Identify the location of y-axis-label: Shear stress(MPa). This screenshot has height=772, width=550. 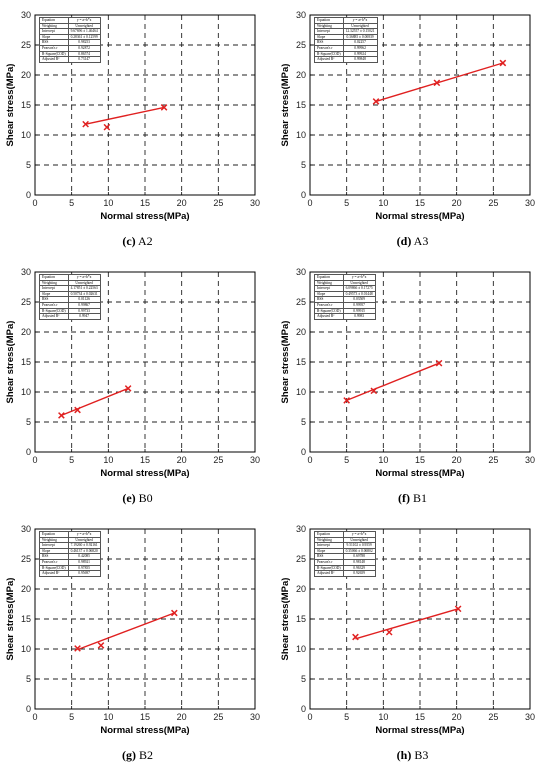
(285, 105).